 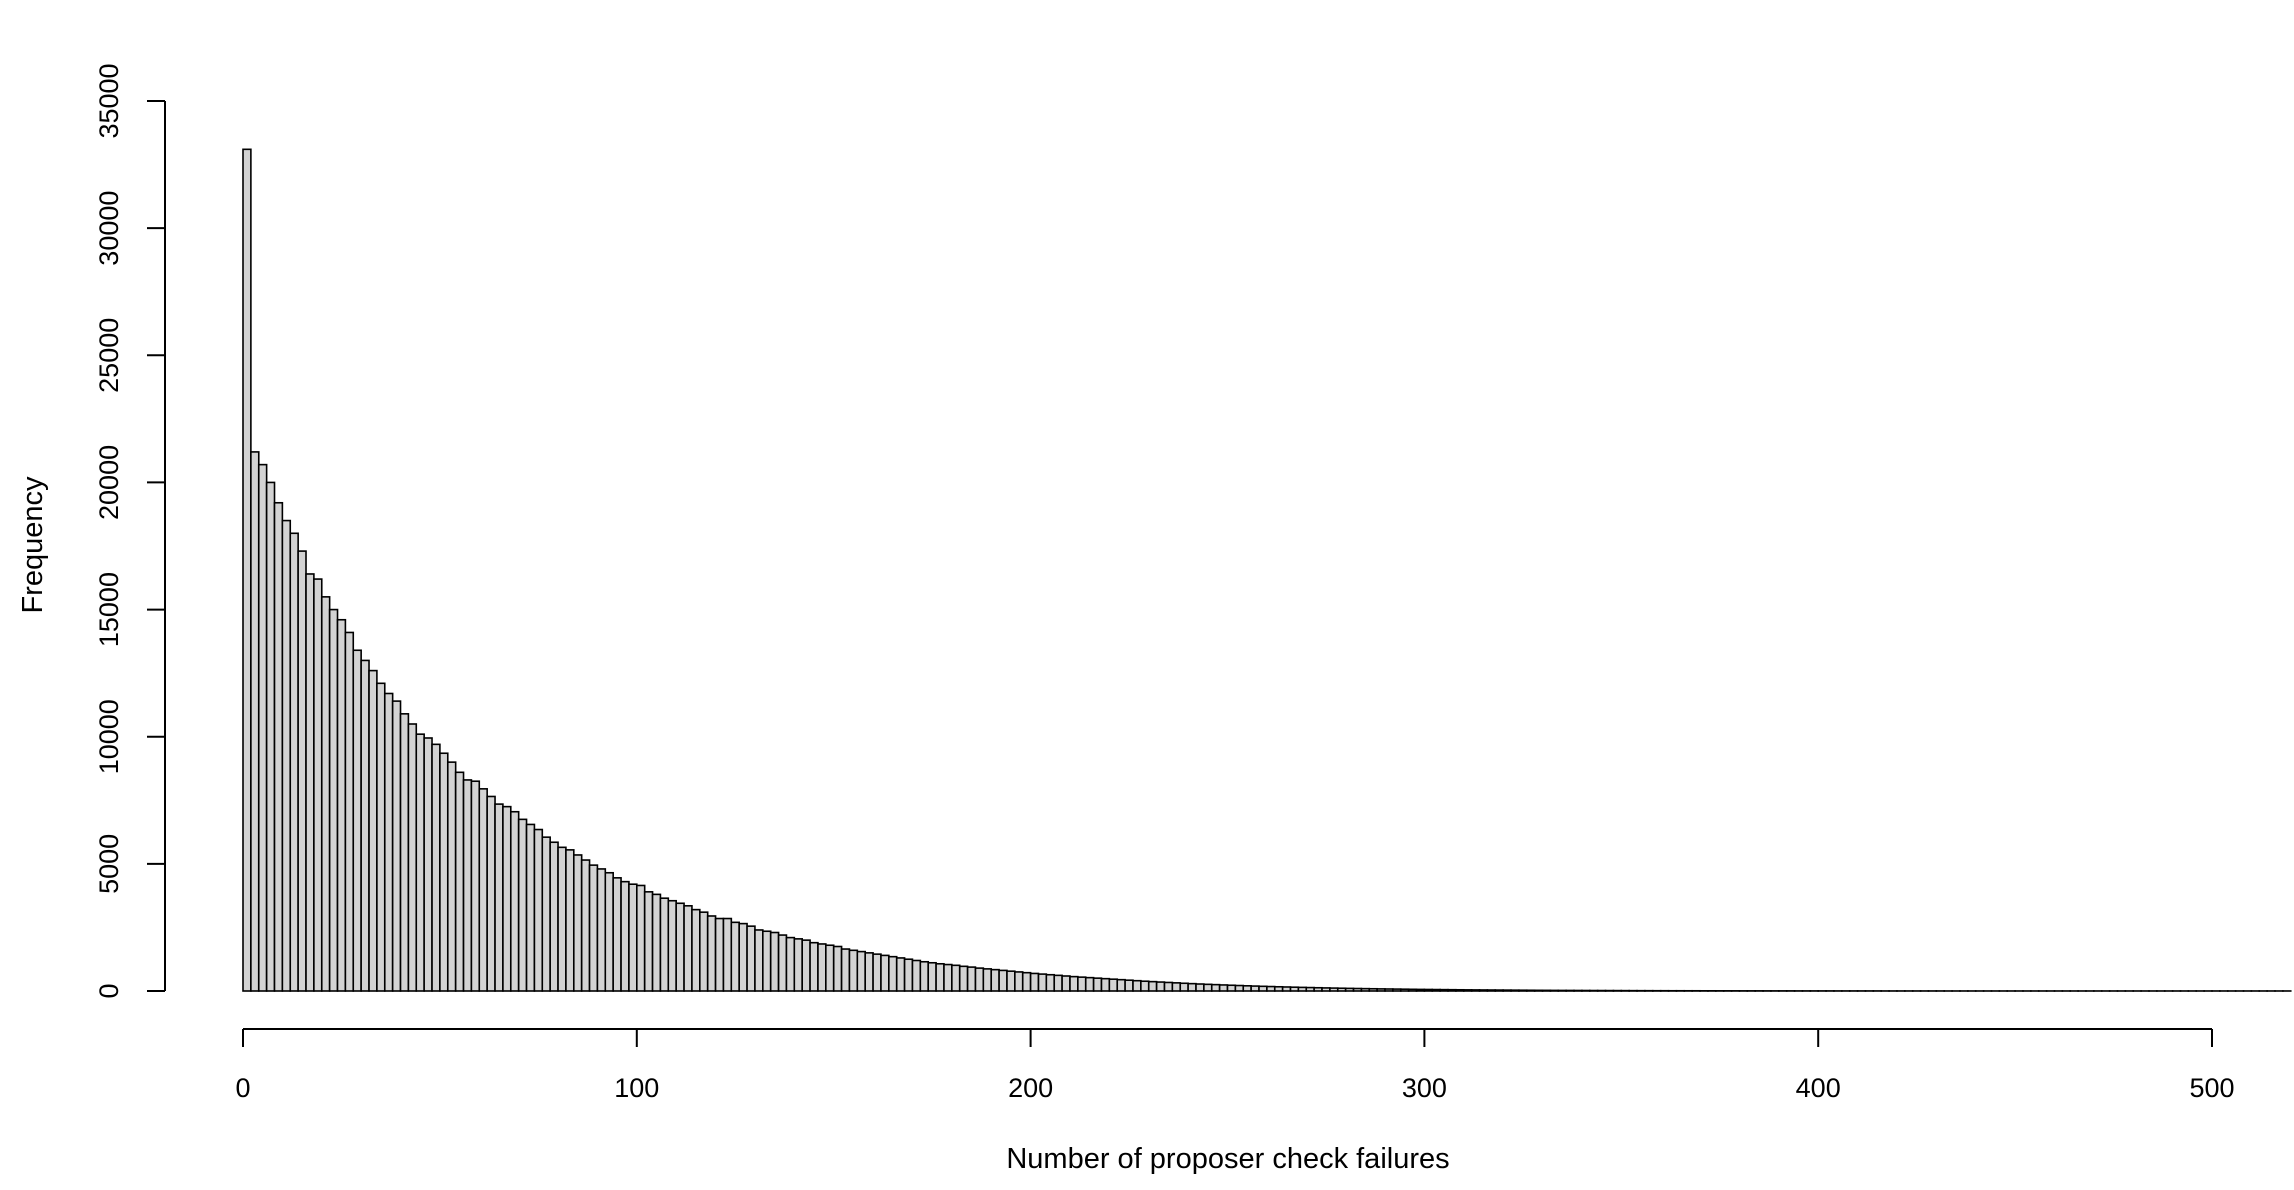 What do you see at coordinates (130, 531) in the screenshot?
I see `y-axis: 0 5000 10000 15000 20000 25000 30000 35000` at bounding box center [130, 531].